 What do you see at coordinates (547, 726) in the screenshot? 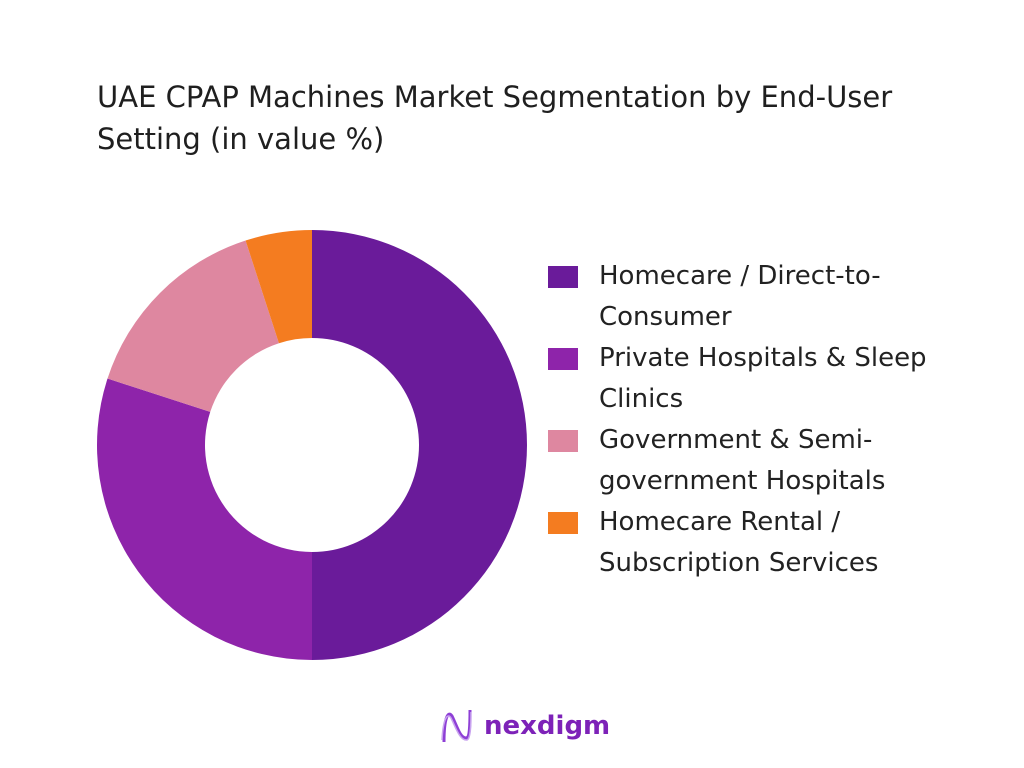
I see `brand-name: nexdigm` at bounding box center [547, 726].